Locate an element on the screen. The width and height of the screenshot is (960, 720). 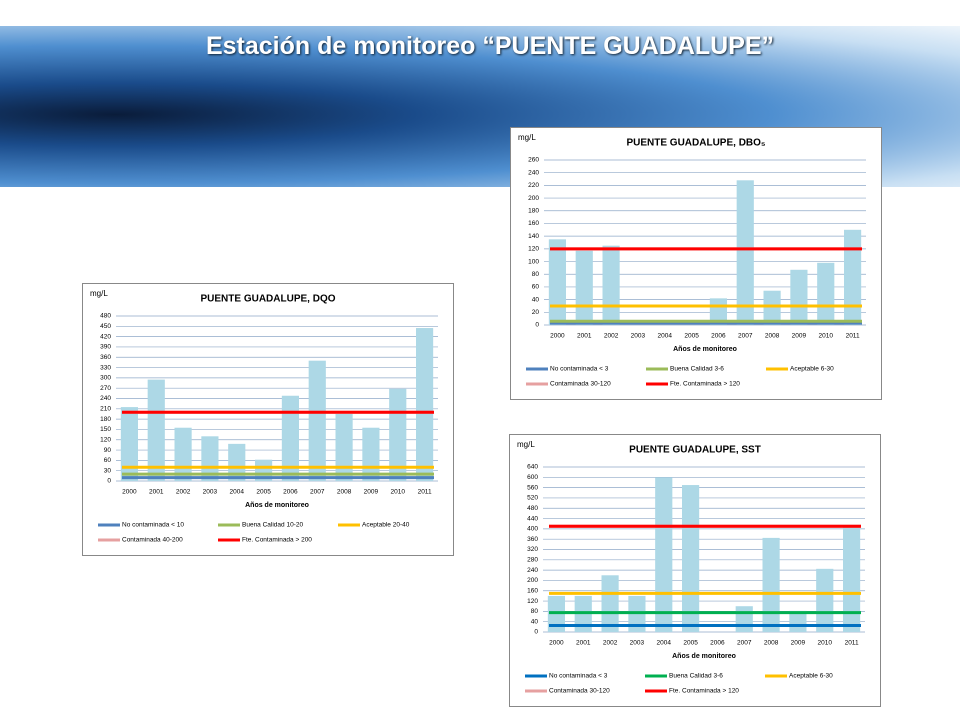
chart-title: PUENTE GUADALUPE, SST is located at coordinates (695, 450).